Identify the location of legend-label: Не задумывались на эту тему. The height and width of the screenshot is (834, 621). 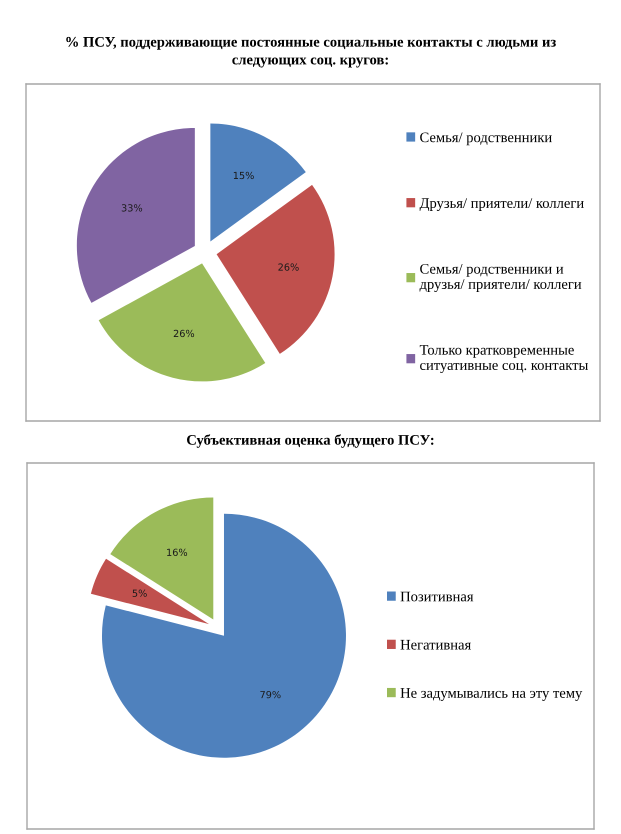
(491, 694).